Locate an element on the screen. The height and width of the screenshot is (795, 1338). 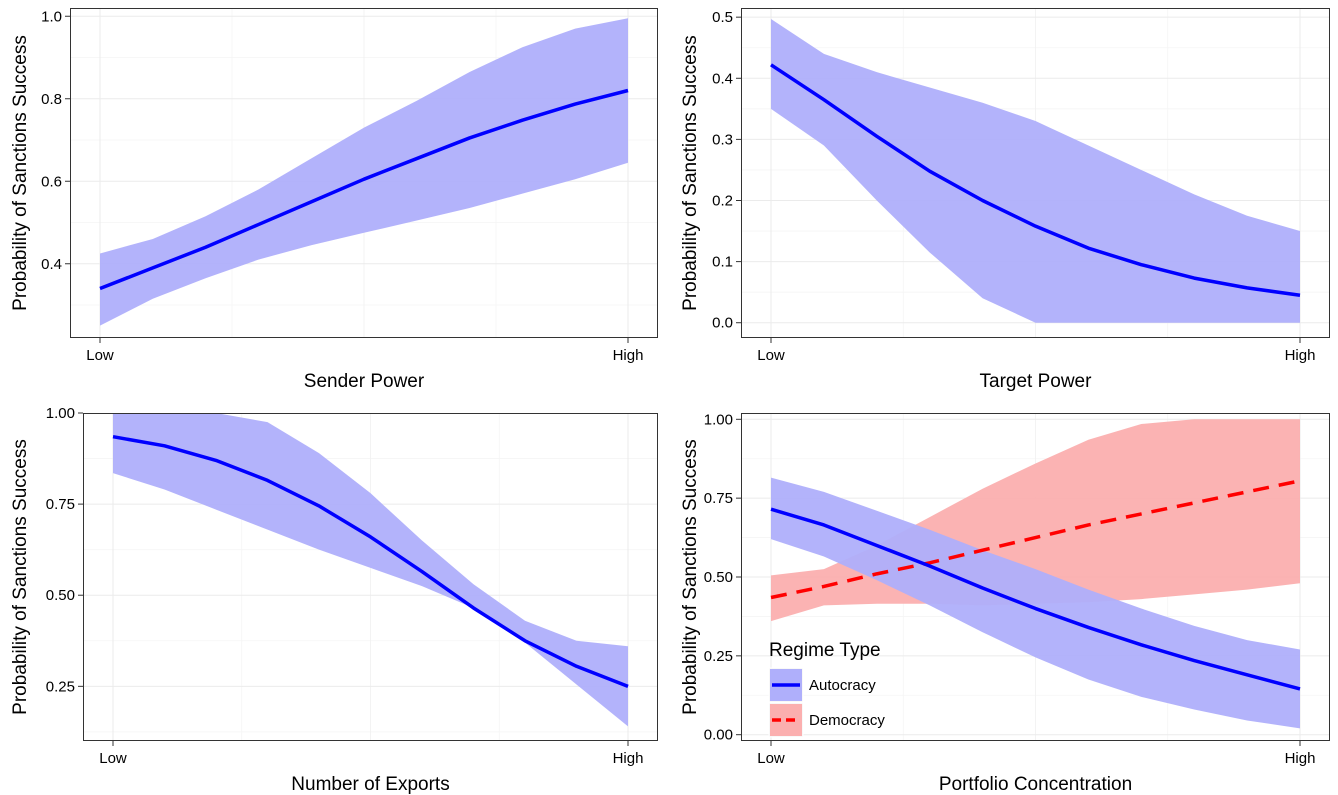
x-axis-title: Portfolio Concentration is located at coordinates (1035, 784).